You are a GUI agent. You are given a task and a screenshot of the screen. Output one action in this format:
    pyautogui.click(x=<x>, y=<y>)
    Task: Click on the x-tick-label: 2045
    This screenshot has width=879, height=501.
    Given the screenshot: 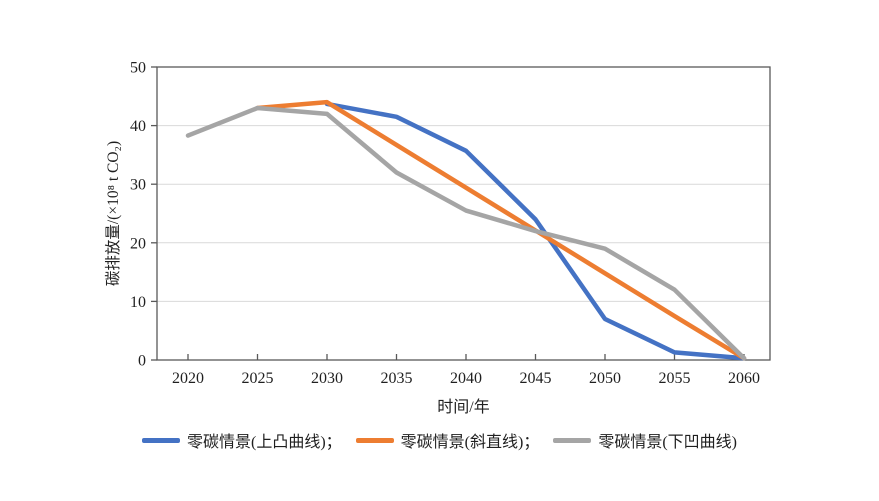 What is the action you would take?
    pyautogui.click(x=536, y=378)
    